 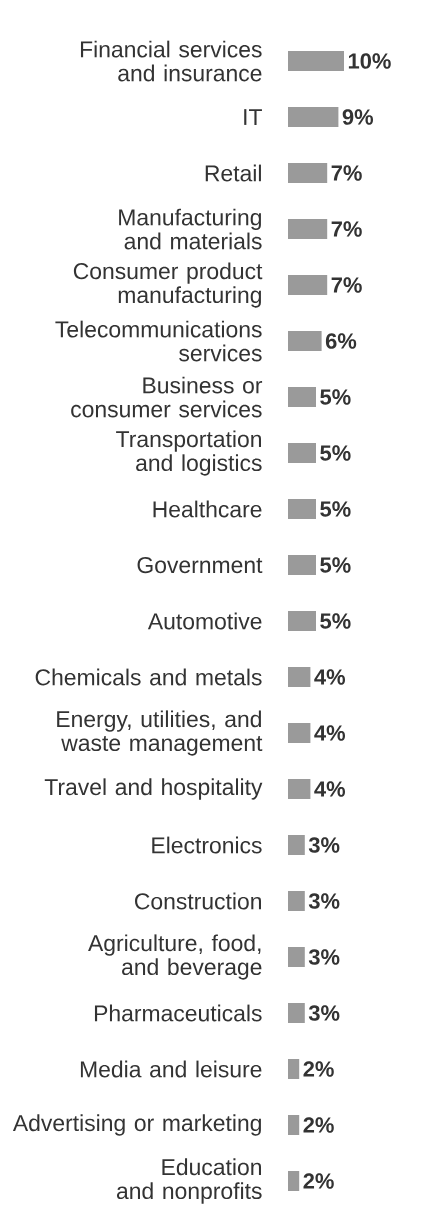 What do you see at coordinates (153, 789) in the screenshot?
I see `y-tick-label: Travel and hospitality` at bounding box center [153, 789].